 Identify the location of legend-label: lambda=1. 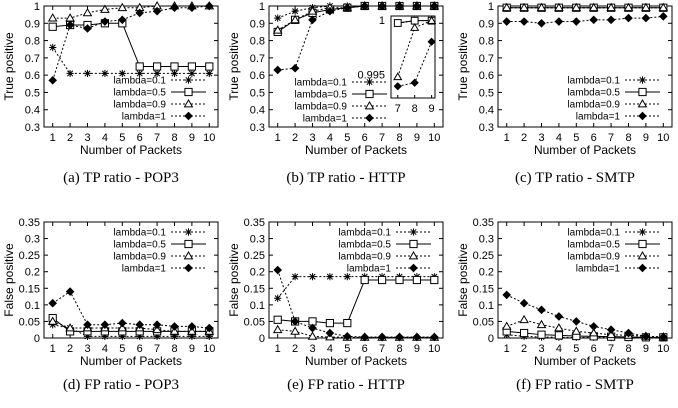
(598, 117).